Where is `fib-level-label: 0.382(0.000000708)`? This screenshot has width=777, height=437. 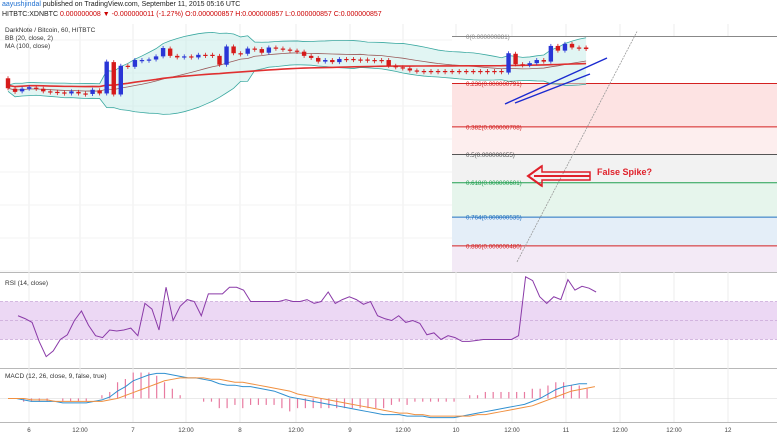
fib-level-label: 0.382(0.000000708) is located at coordinates (494, 127).